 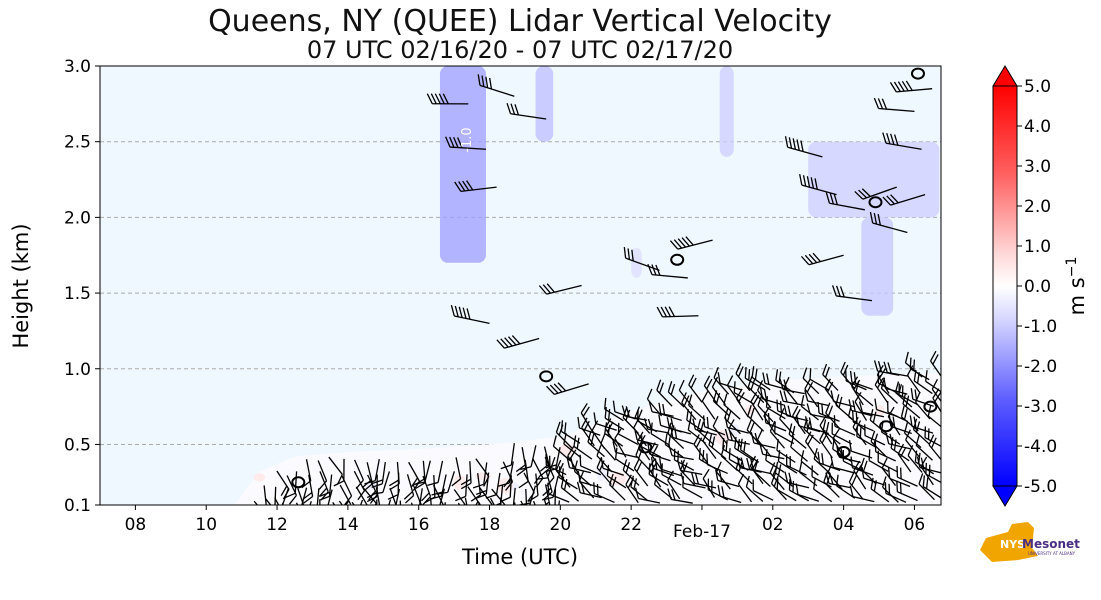 What do you see at coordinates (1037, 127) in the screenshot?
I see `colorbar-tick-label: 4.0` at bounding box center [1037, 127].